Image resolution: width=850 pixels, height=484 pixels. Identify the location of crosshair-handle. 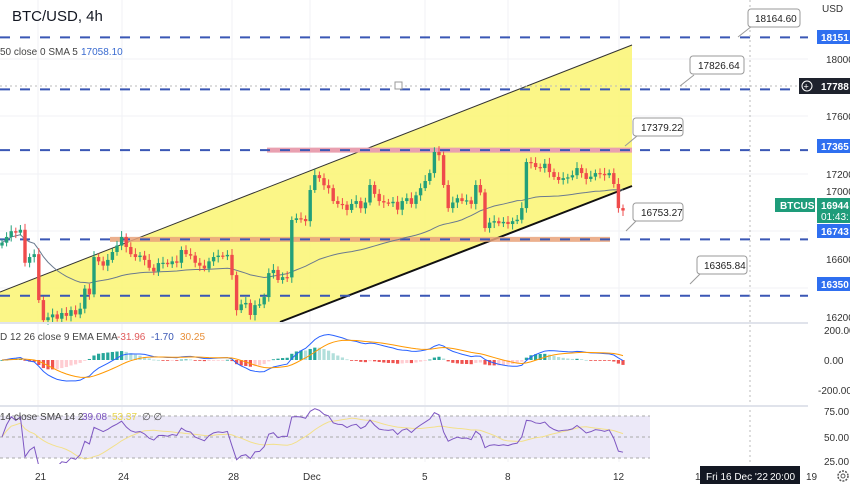
(398, 85).